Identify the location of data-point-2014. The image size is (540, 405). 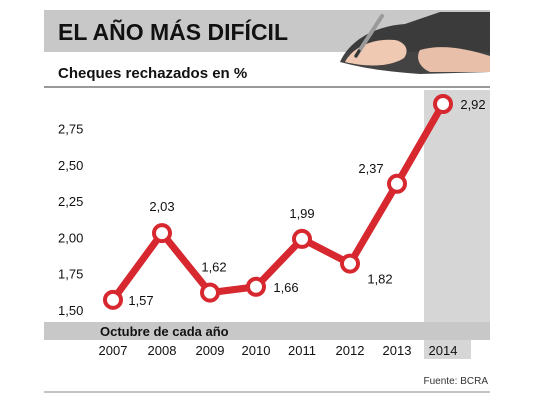
(443, 104).